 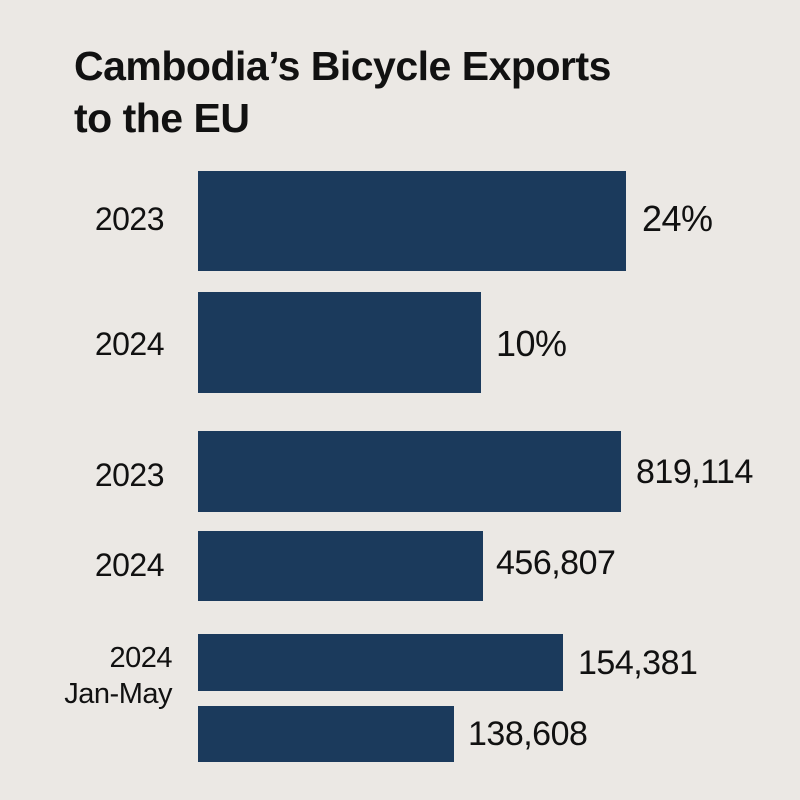 I want to click on title-line-2: to the EU, so click(x=162, y=118).